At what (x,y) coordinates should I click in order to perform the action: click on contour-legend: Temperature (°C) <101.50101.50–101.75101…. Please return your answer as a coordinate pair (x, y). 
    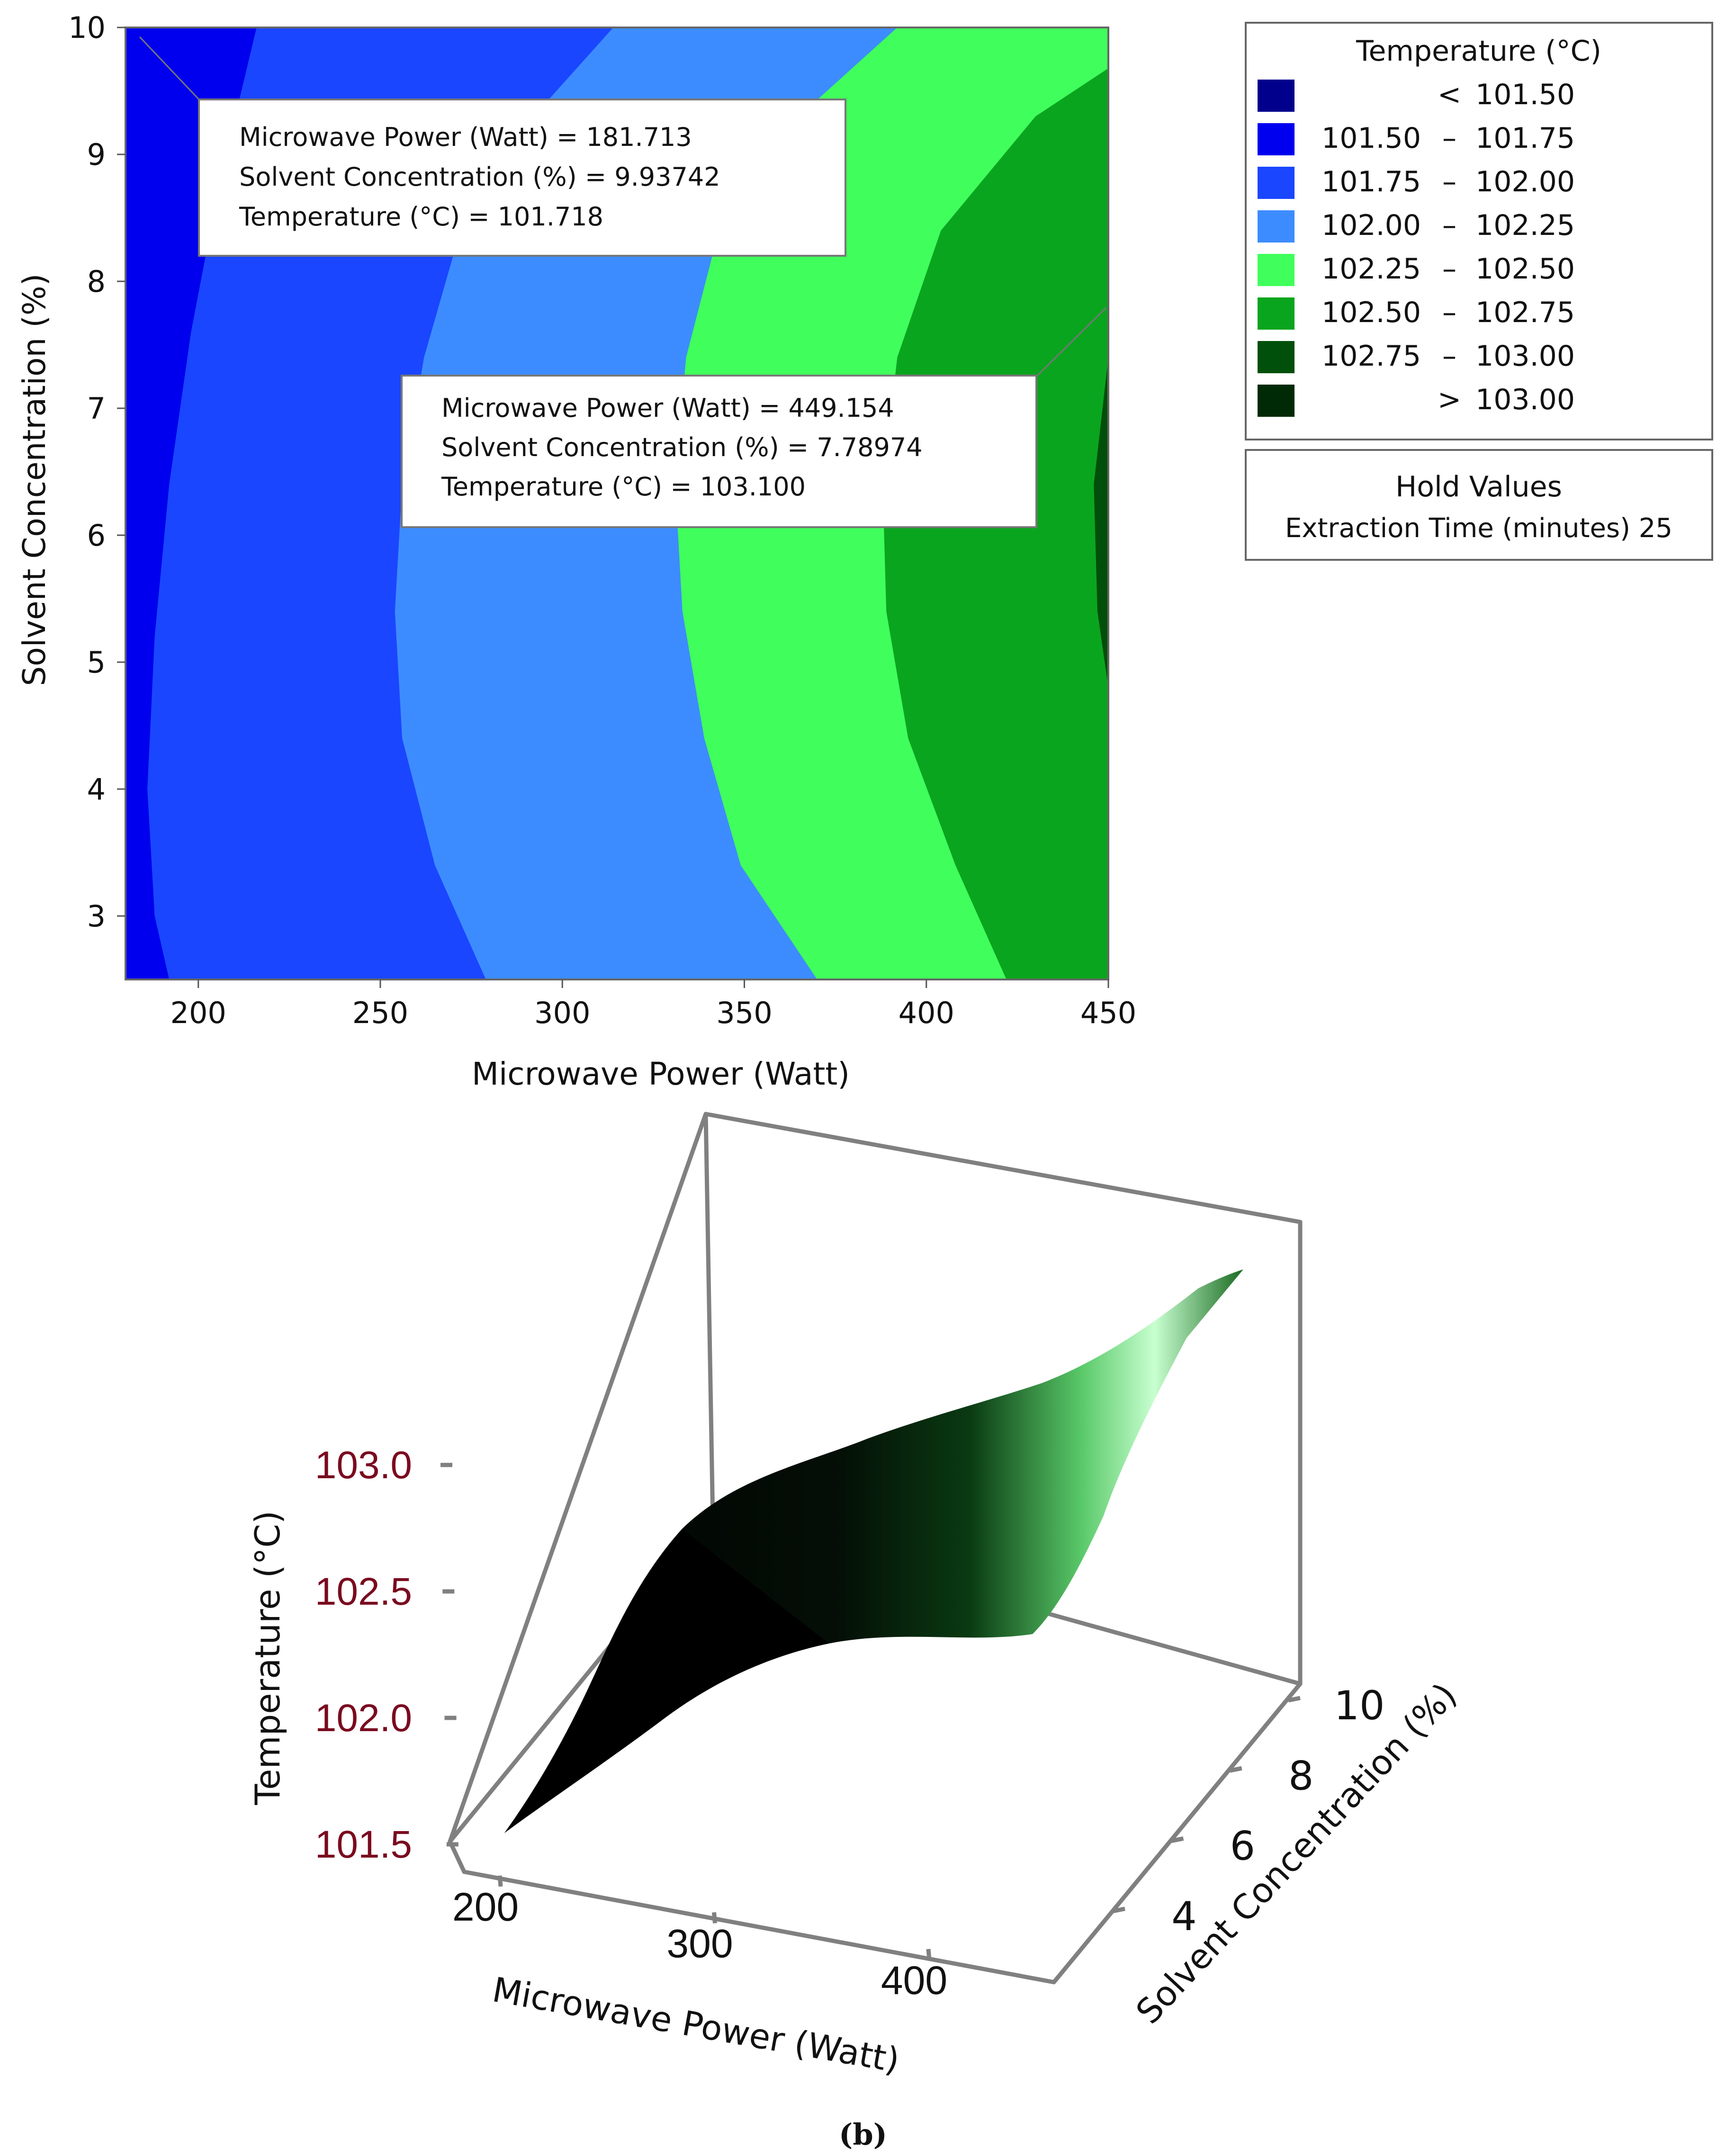
    Looking at the image, I should click on (1479, 231).